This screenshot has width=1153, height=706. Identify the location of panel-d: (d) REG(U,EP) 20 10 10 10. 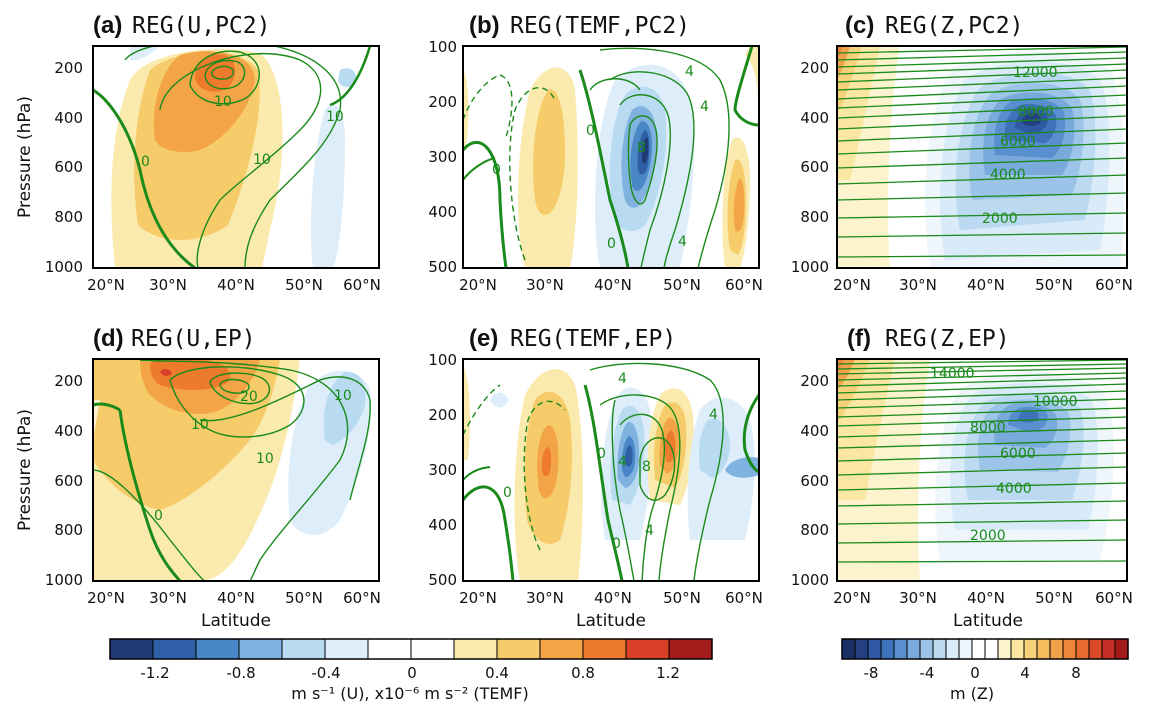
(198, 478).